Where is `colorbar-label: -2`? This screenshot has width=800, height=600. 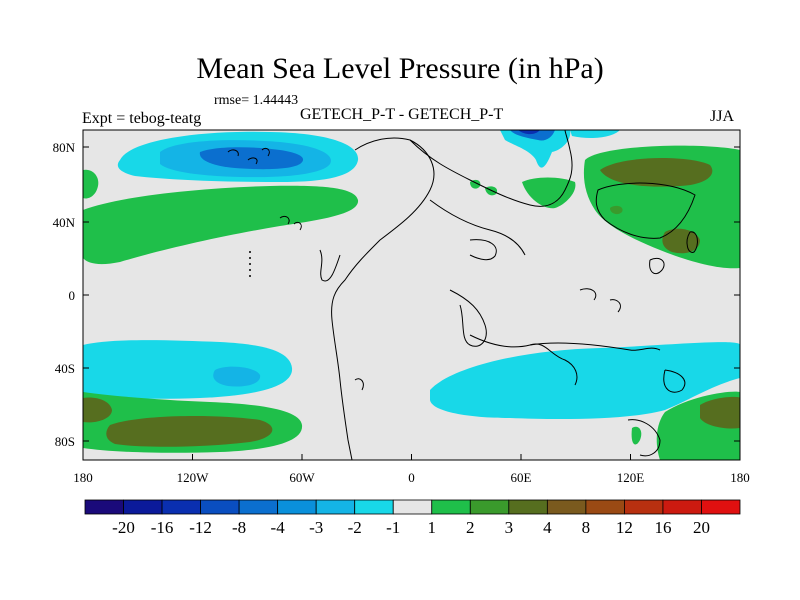
colorbar-label: -2 is located at coordinates (354, 527).